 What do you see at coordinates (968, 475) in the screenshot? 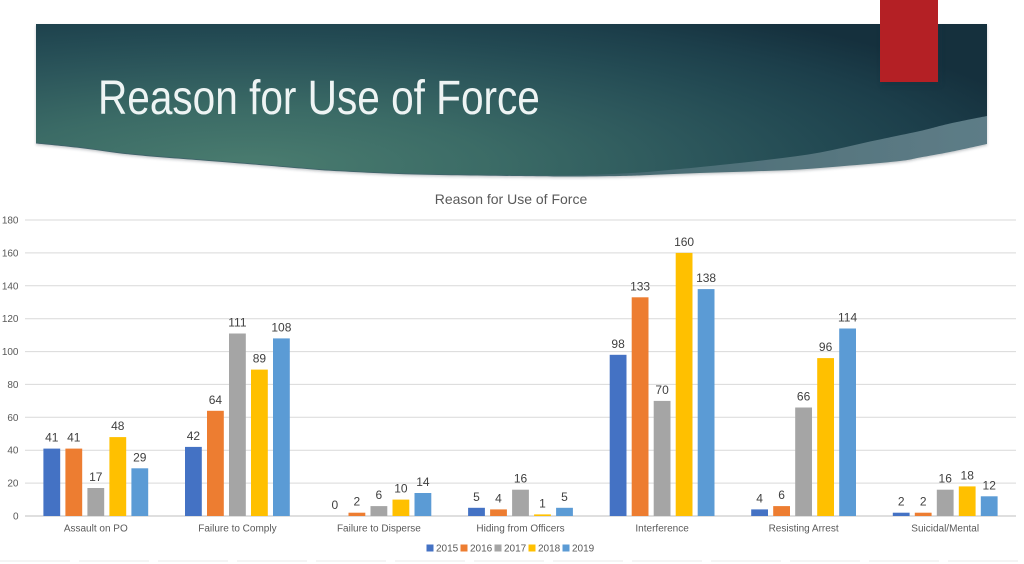
I see `svg-text: 18` at bounding box center [968, 475].